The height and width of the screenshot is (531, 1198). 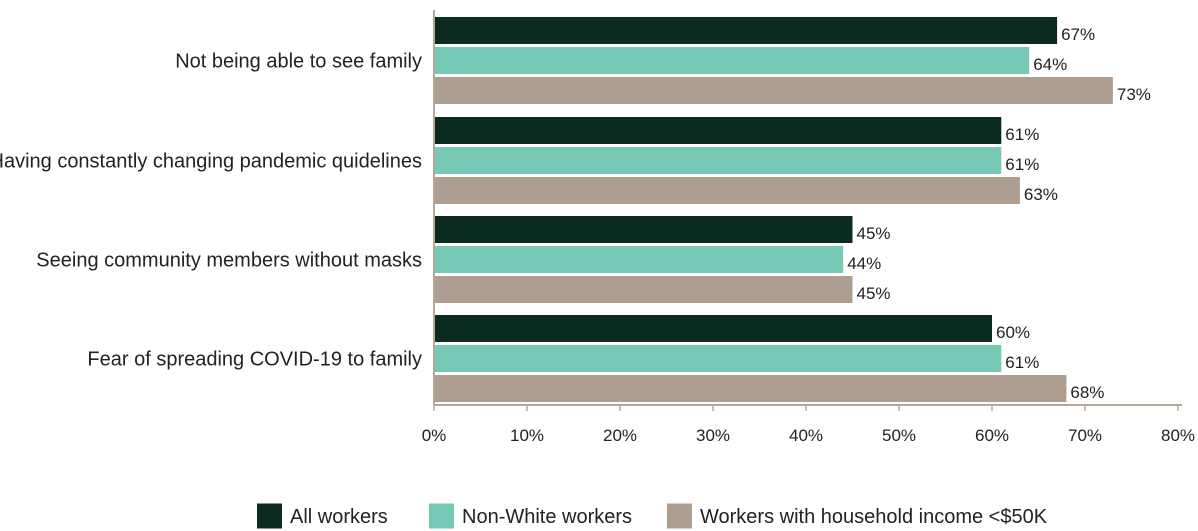 What do you see at coordinates (298, 62) in the screenshot?
I see `category-label: Not being able to see family` at bounding box center [298, 62].